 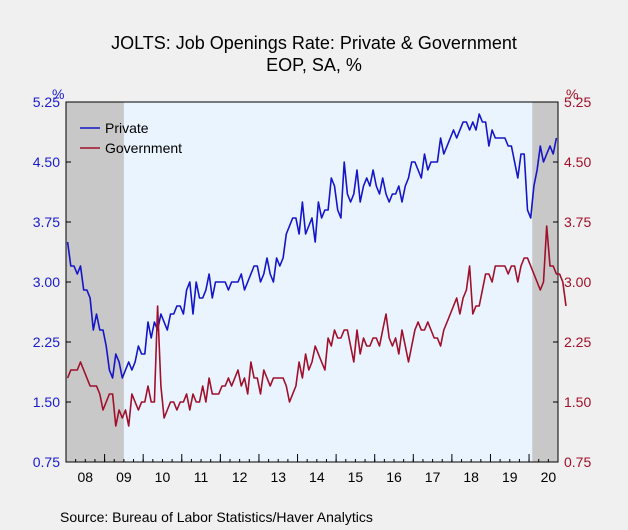 I want to click on xtick-label: 10, so click(x=163, y=477).